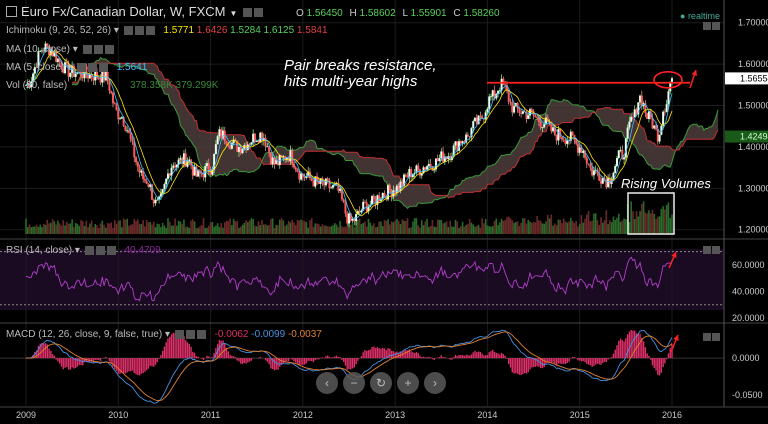  I want to click on rsi-legend: RSI (14, close) ▾ 40.4709, so click(83, 250).